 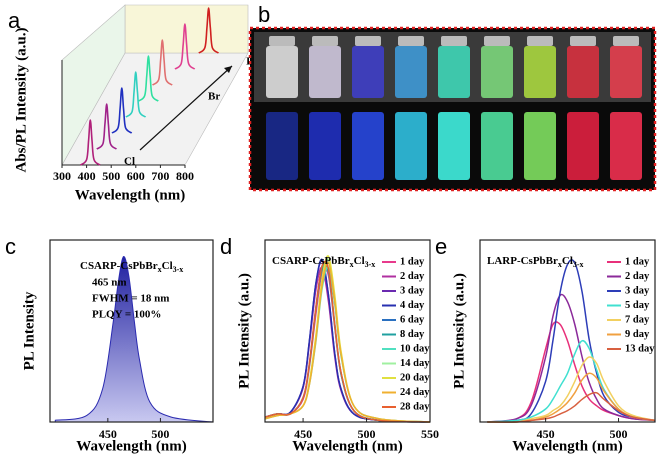 I want to click on legend-label: 13 day, so click(x=640, y=348).